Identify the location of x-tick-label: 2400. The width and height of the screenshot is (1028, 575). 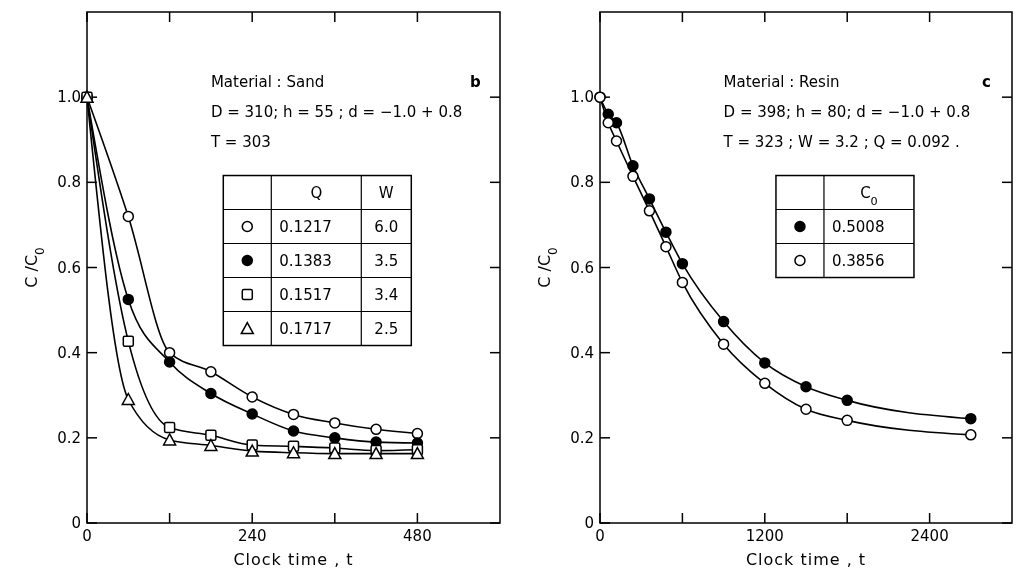
(929, 536).